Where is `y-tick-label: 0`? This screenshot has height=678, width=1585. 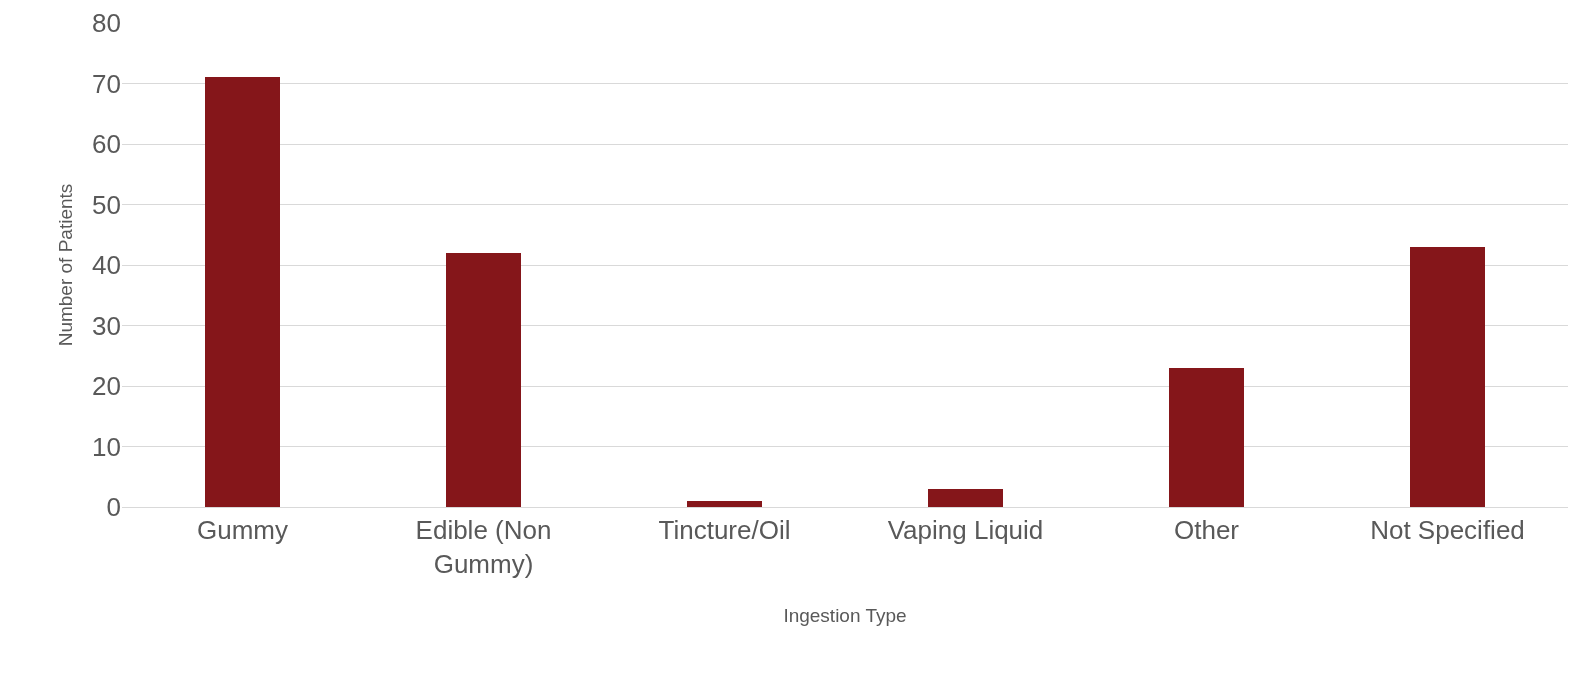 y-tick-label: 0 is located at coordinates (113, 507).